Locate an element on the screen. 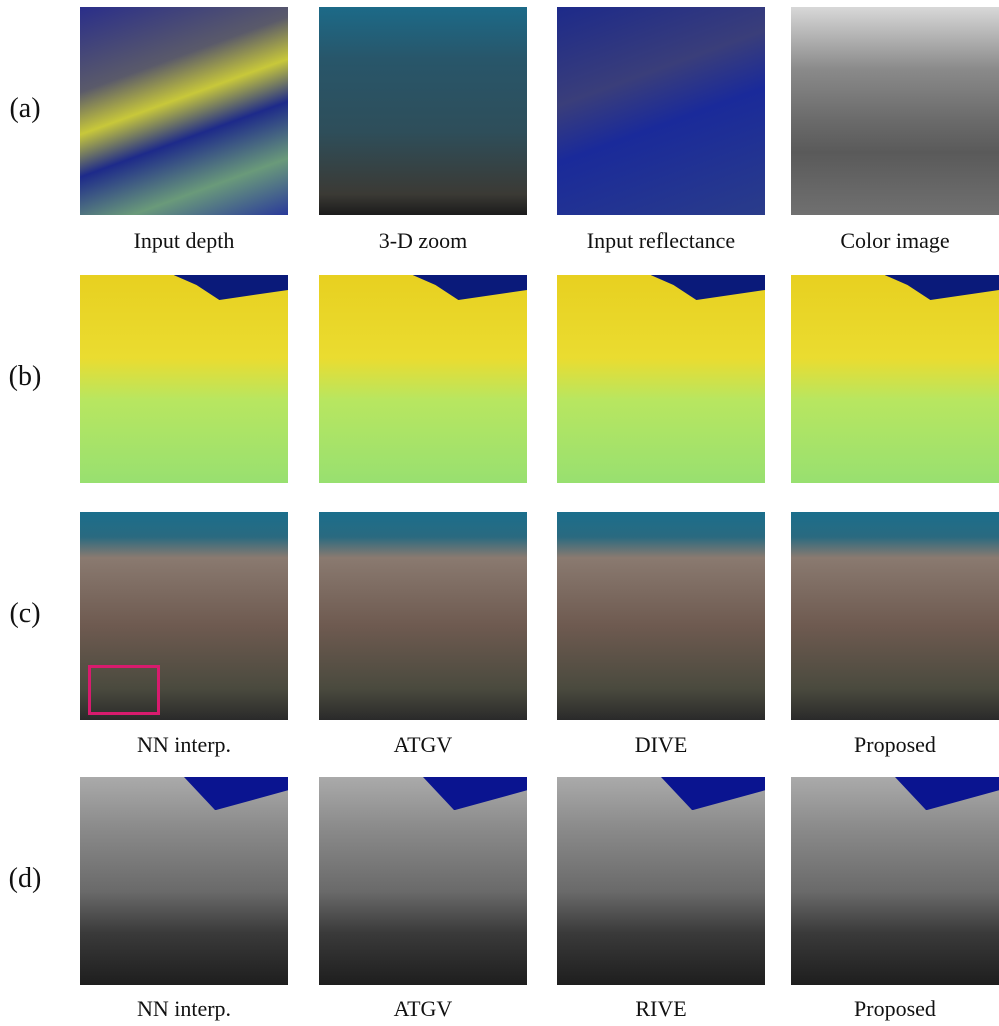 This screenshot has width=999, height=1026. caption: Input depth is located at coordinates (184, 240).